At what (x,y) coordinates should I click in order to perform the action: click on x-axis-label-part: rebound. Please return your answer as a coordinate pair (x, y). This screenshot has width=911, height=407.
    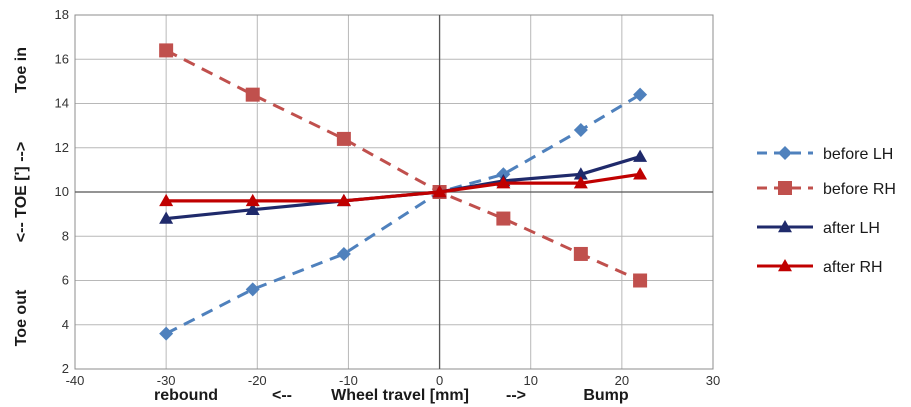
    Looking at the image, I should click on (186, 395).